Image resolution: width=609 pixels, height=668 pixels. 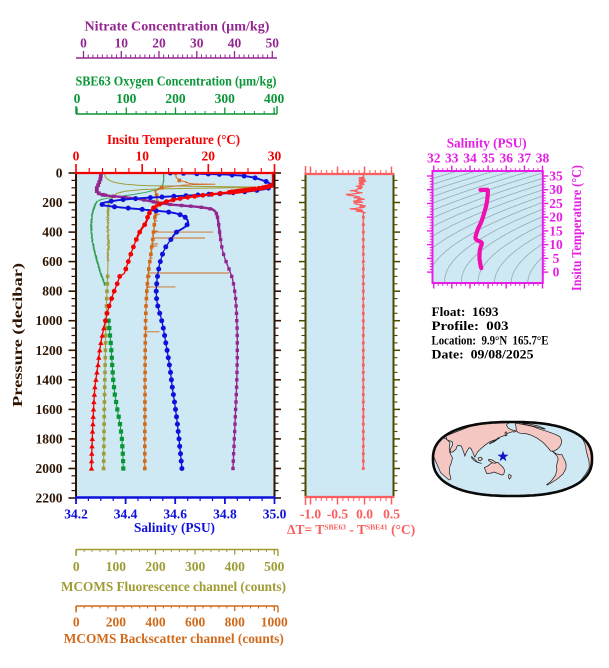 What do you see at coordinates (274, 566) in the screenshot?
I see `svg-text: 500` at bounding box center [274, 566].